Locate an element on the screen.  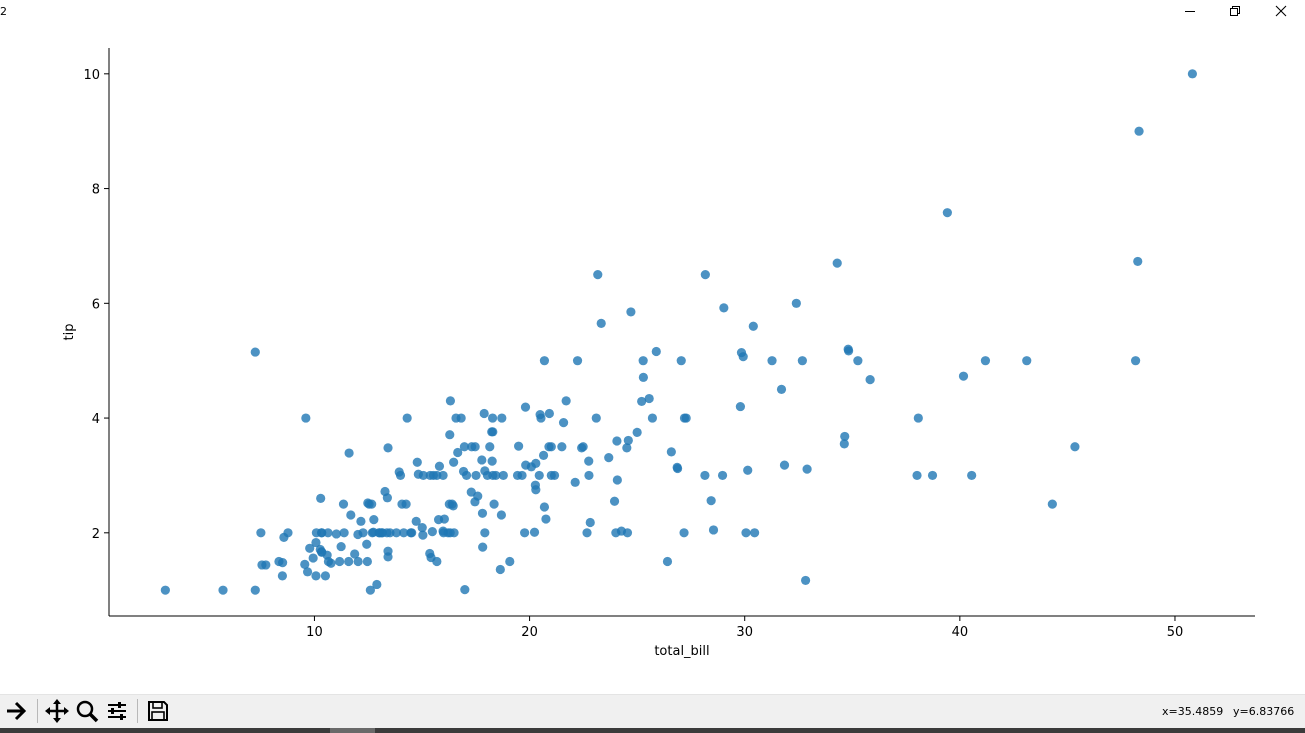
x-tick-label: 50 is located at coordinates (1175, 632).